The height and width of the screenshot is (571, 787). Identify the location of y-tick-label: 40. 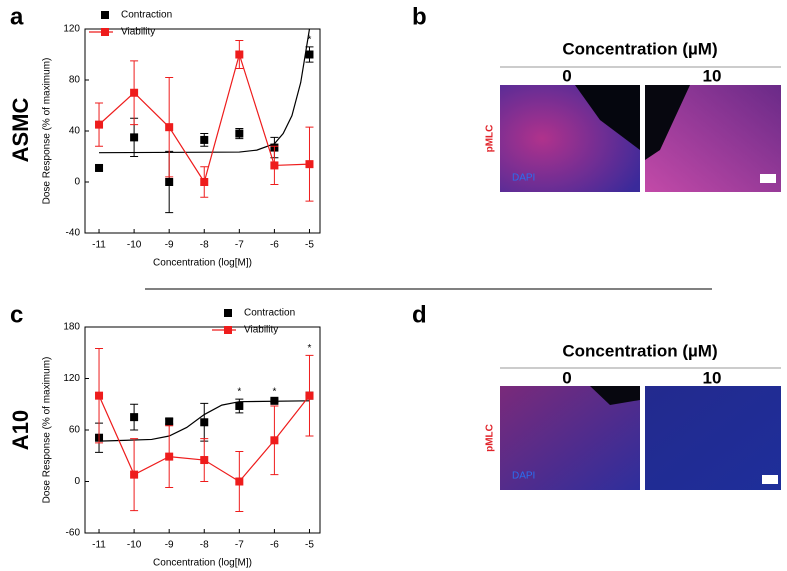
(75, 131).